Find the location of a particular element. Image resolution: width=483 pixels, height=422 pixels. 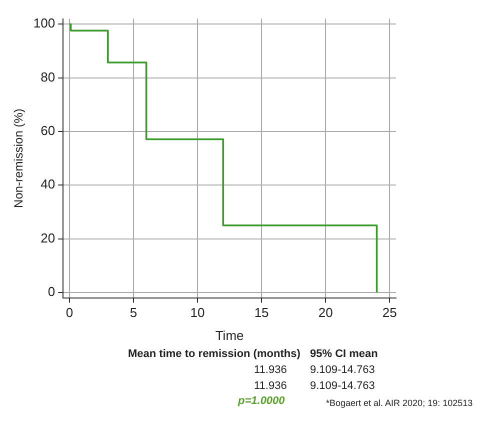

y-tick-label: 80 is located at coordinates (48, 76).